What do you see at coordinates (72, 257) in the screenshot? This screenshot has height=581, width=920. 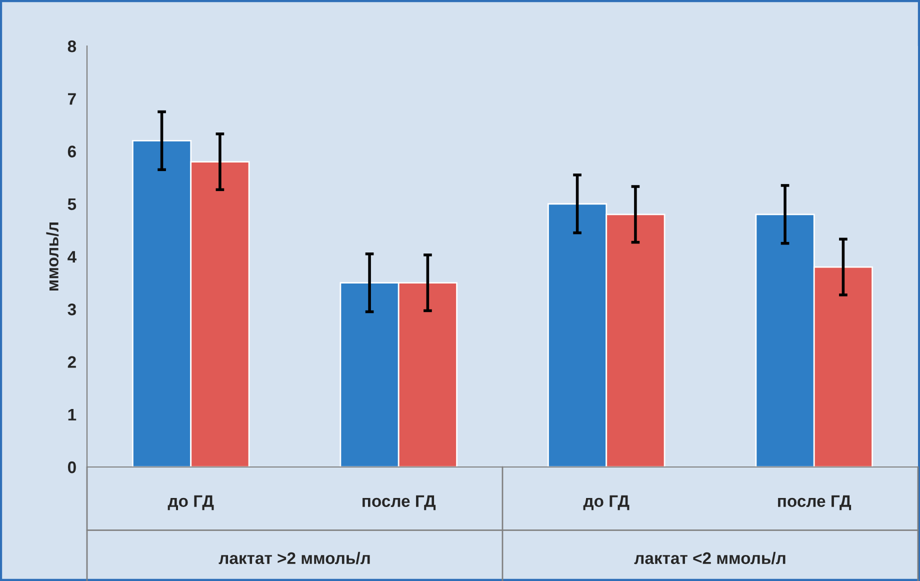 I see `y-tick-label: 4` at bounding box center [72, 257].